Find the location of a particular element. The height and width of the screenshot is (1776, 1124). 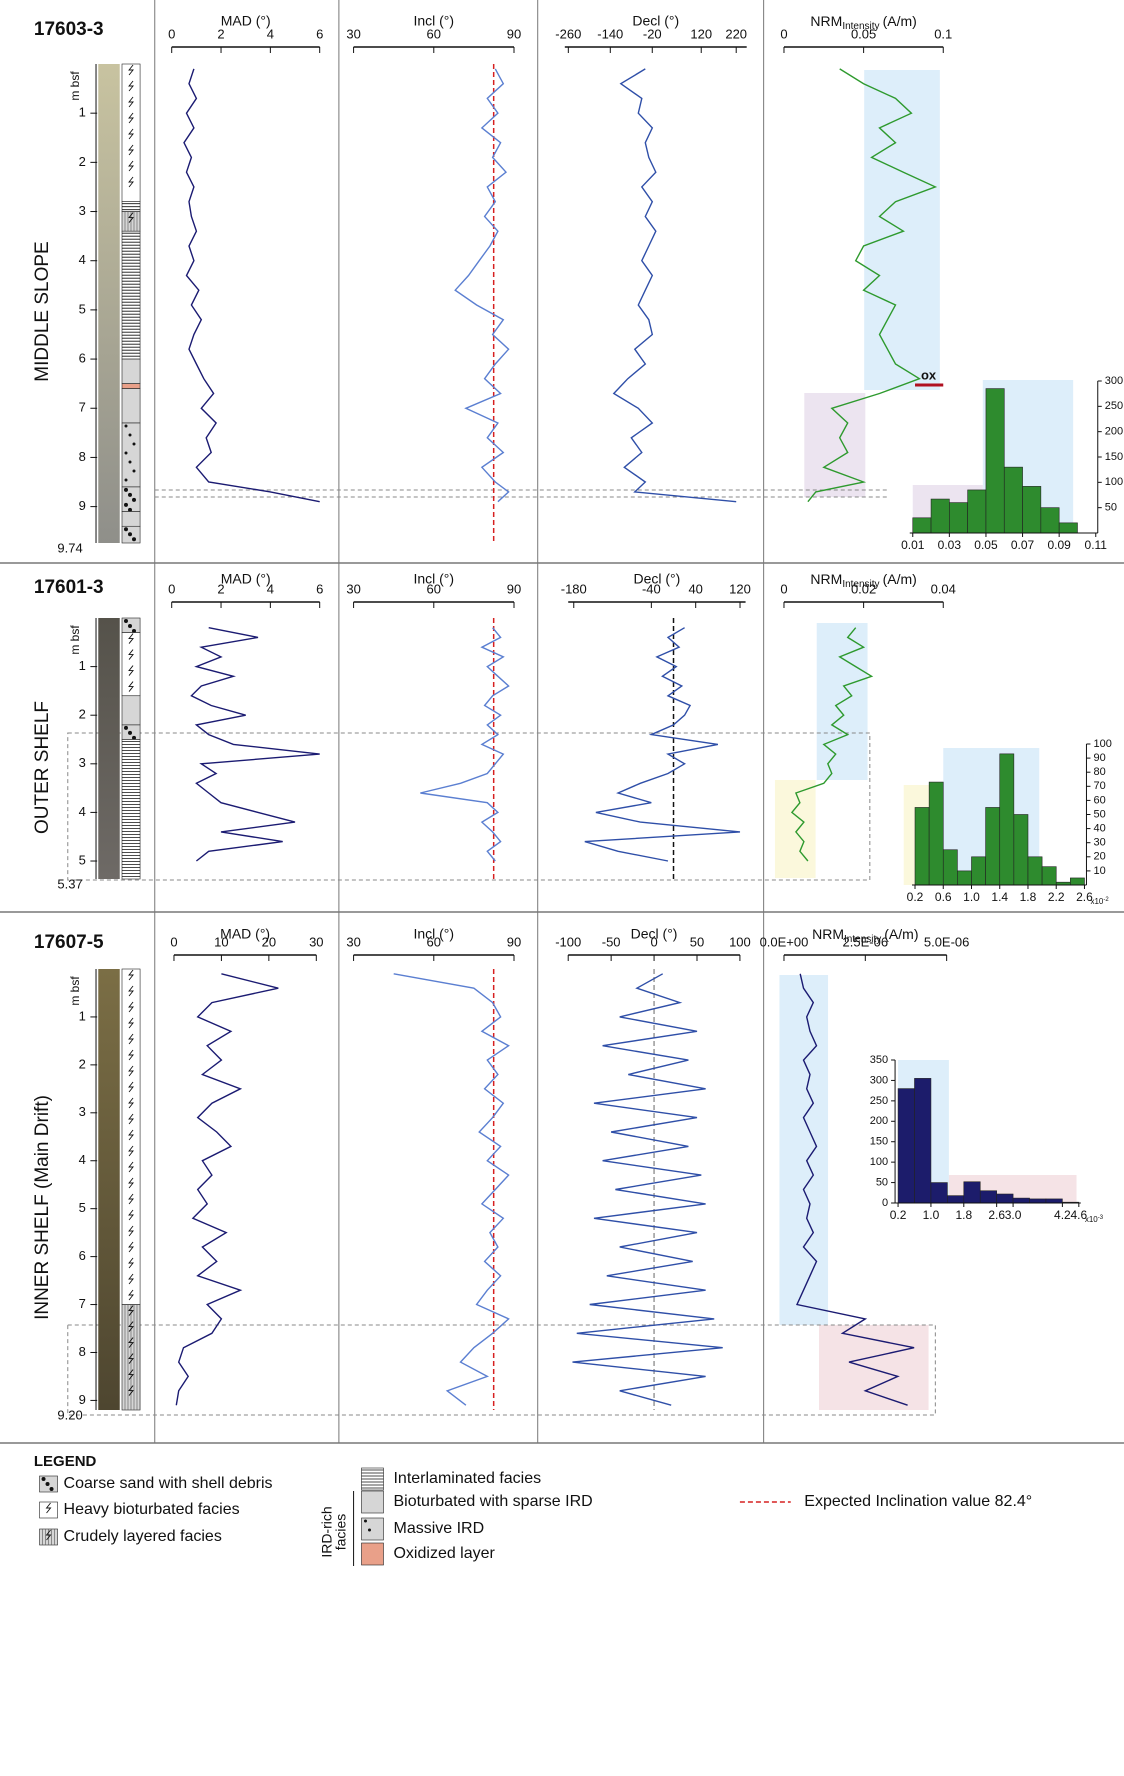

legend-label: Coarse sand with shell debris is located at coordinates (168, 1483).